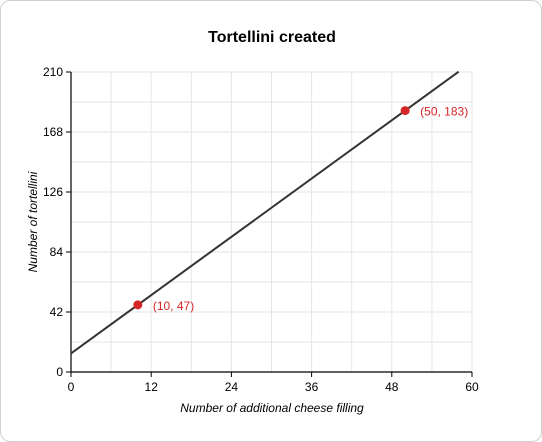 This screenshot has width=542, height=442. Describe the element at coordinates (312, 387) in the screenshot. I see `x-tick-label: 36` at that location.